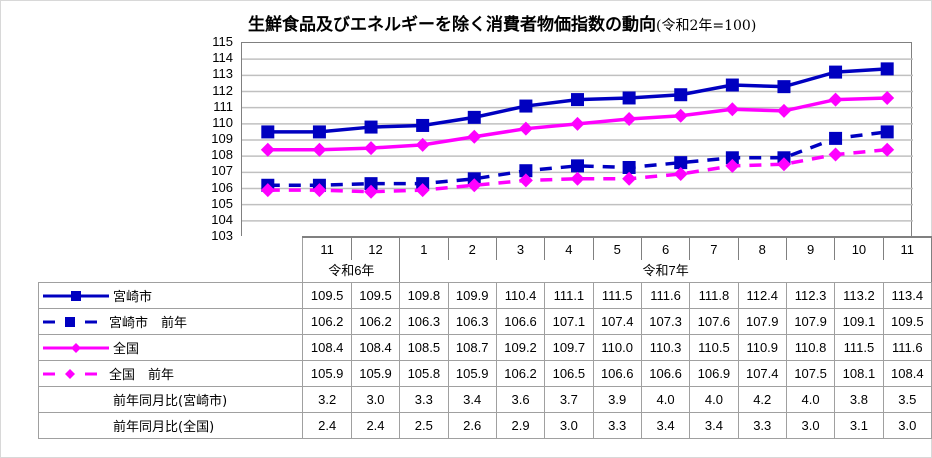 Image resolution: width=932 pixels, height=458 pixels. I want to click on value-cell: 3.1, so click(859, 425).